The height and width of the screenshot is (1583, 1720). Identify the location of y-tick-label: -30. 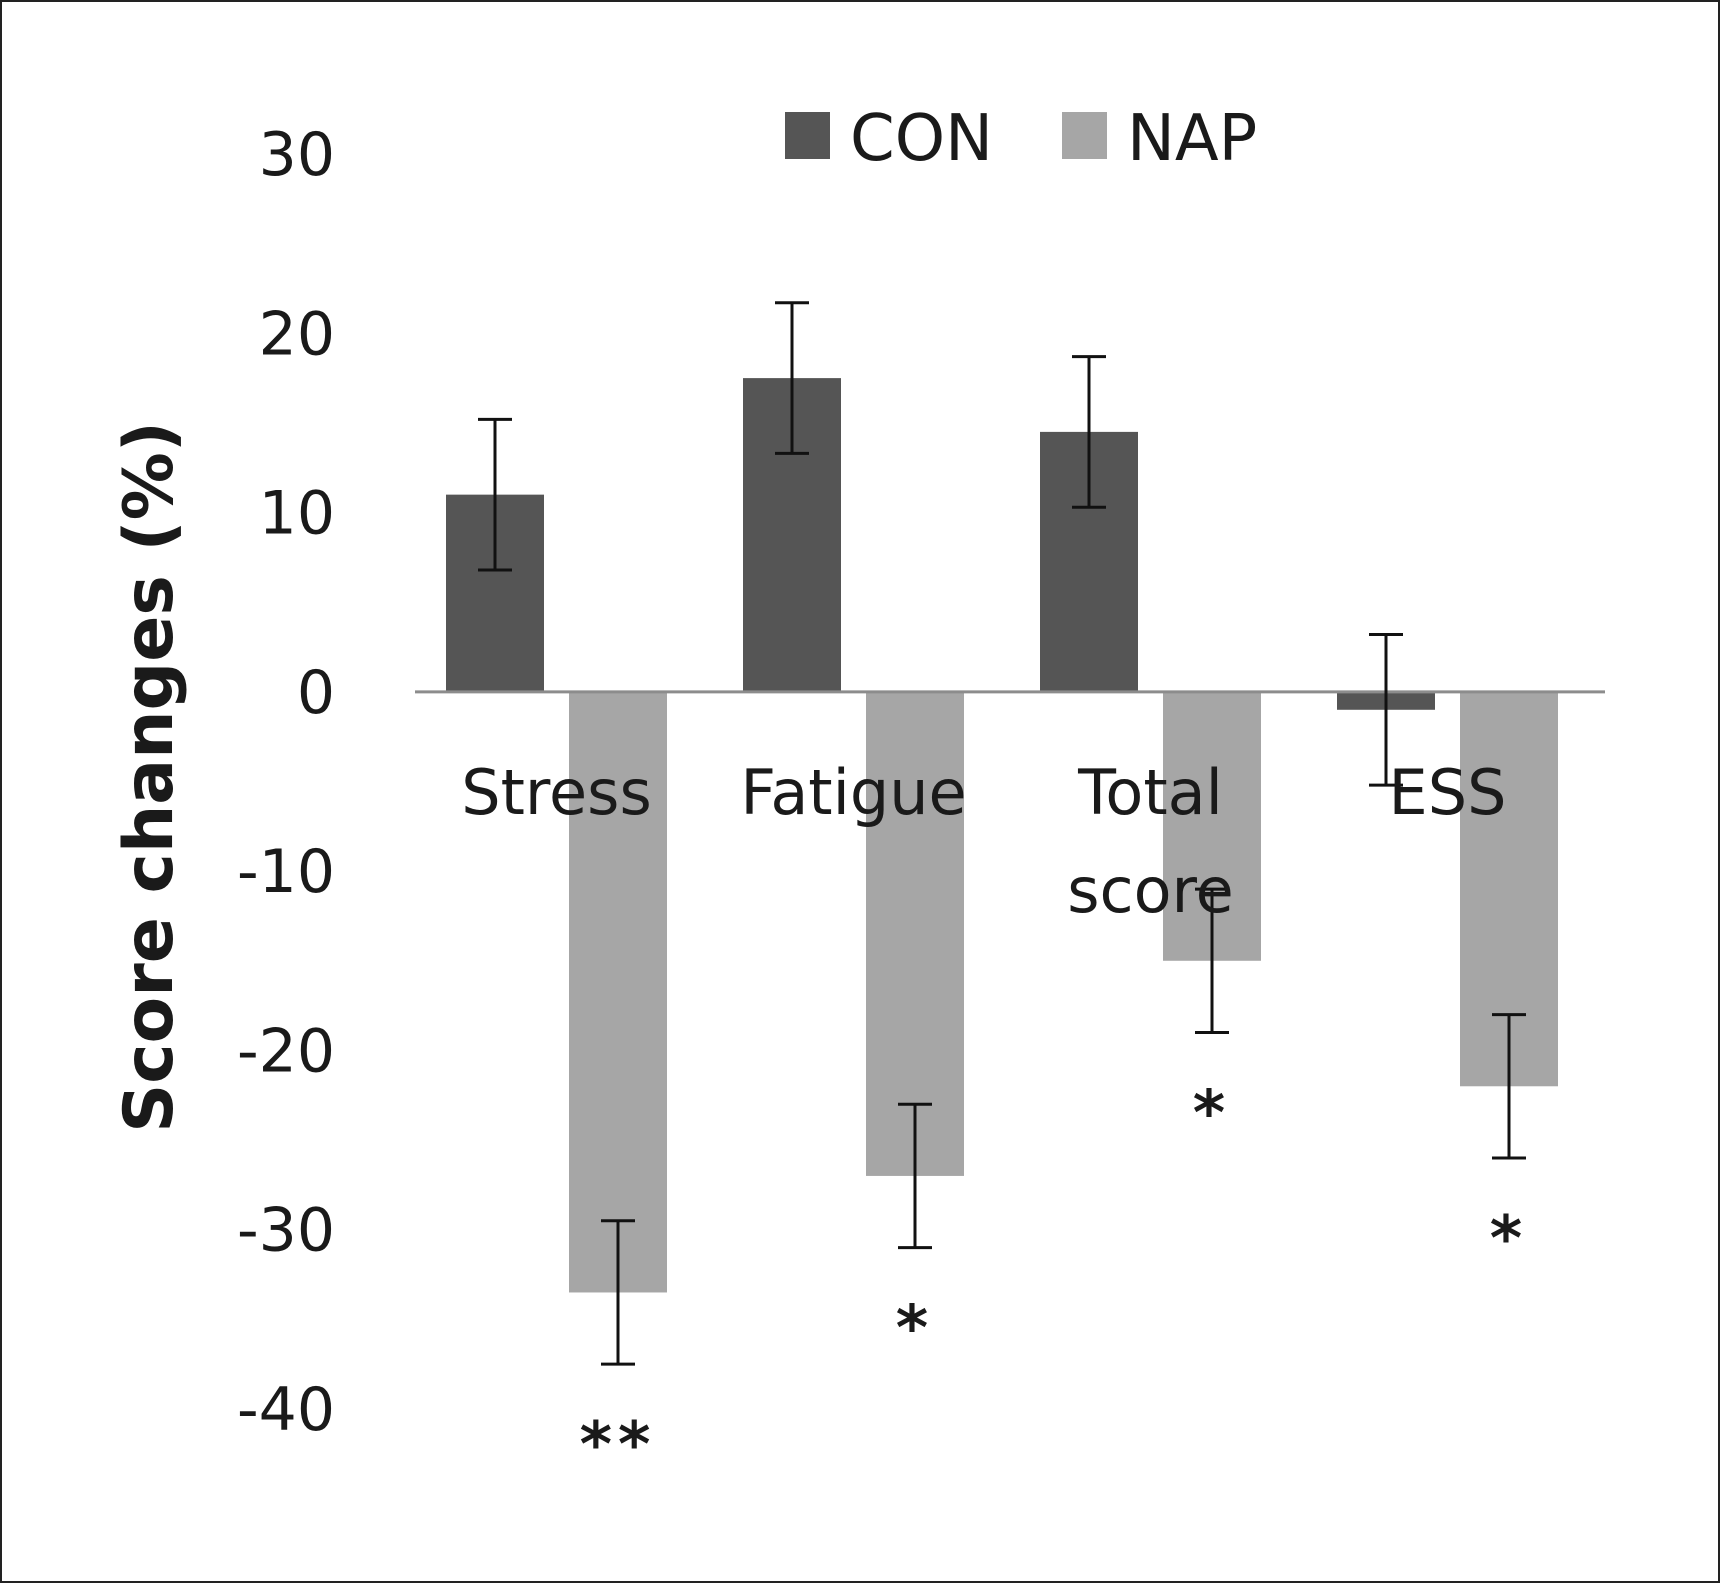
(286, 1231).